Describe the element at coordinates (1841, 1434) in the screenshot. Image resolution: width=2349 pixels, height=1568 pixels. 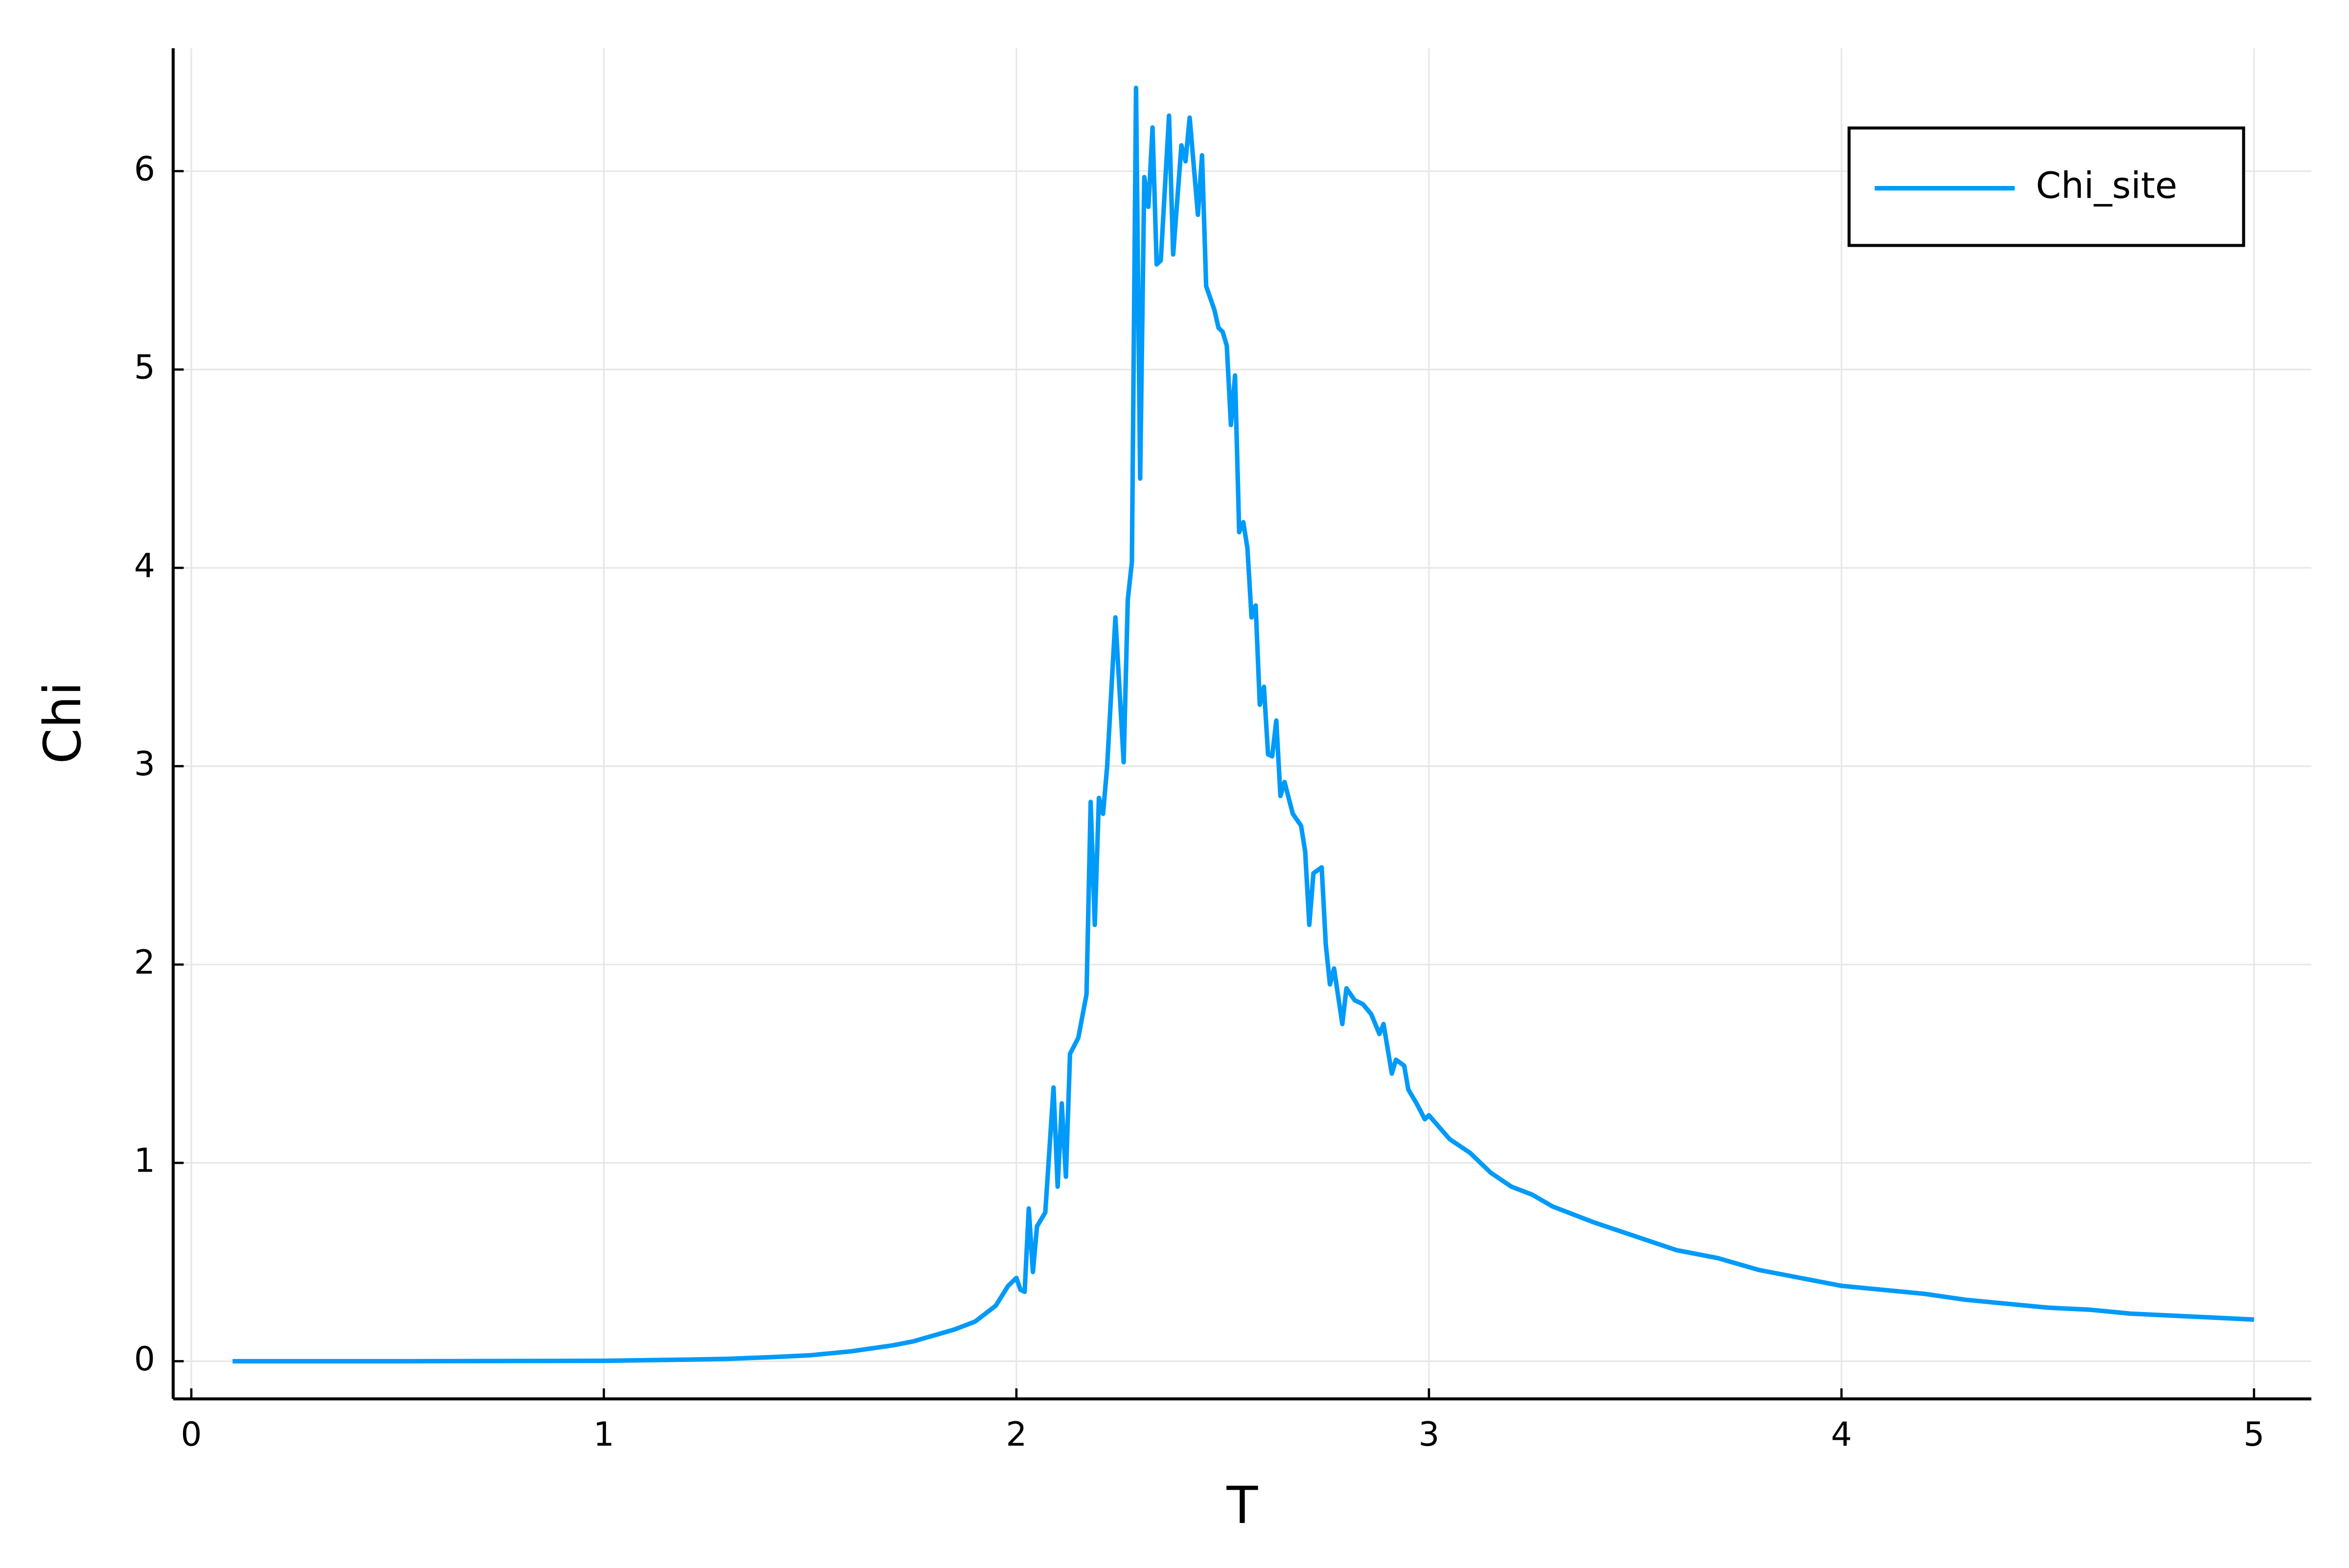
I see `x-tick-label: 4` at that location.